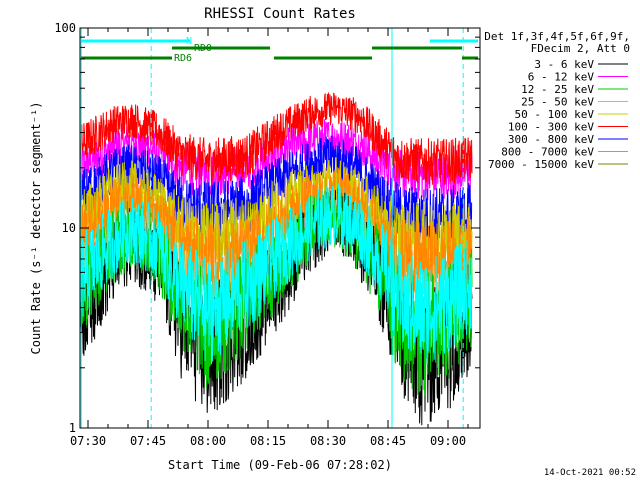  Describe the element at coordinates (69, 228) in the screenshot. I see `y-tick-label: 10` at that location.